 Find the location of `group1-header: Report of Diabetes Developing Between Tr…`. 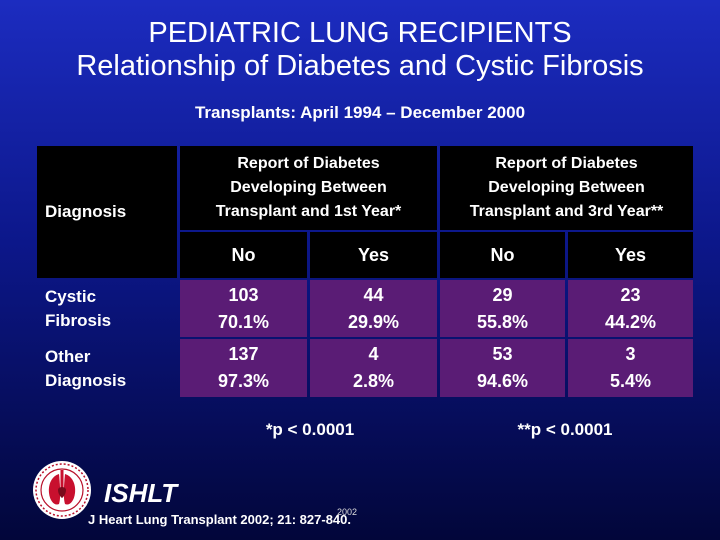

group1-header: Report of Diabetes Developing Between Tr… is located at coordinates (308, 188).